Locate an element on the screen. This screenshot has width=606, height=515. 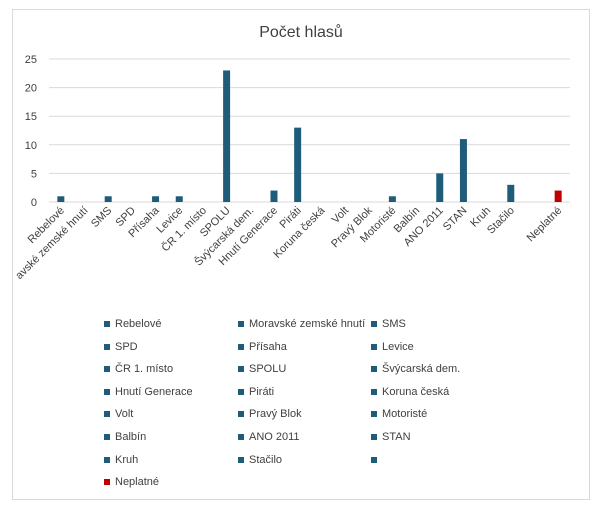
legend-label: Volt is located at coordinates (124, 414).